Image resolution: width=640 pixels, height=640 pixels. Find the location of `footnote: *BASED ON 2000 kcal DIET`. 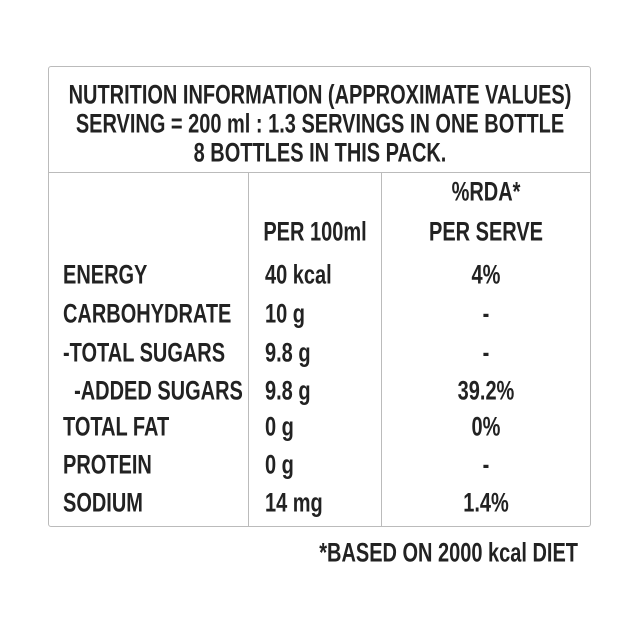

footnote: *BASED ON 2000 kcal DIET is located at coordinates (448, 552).